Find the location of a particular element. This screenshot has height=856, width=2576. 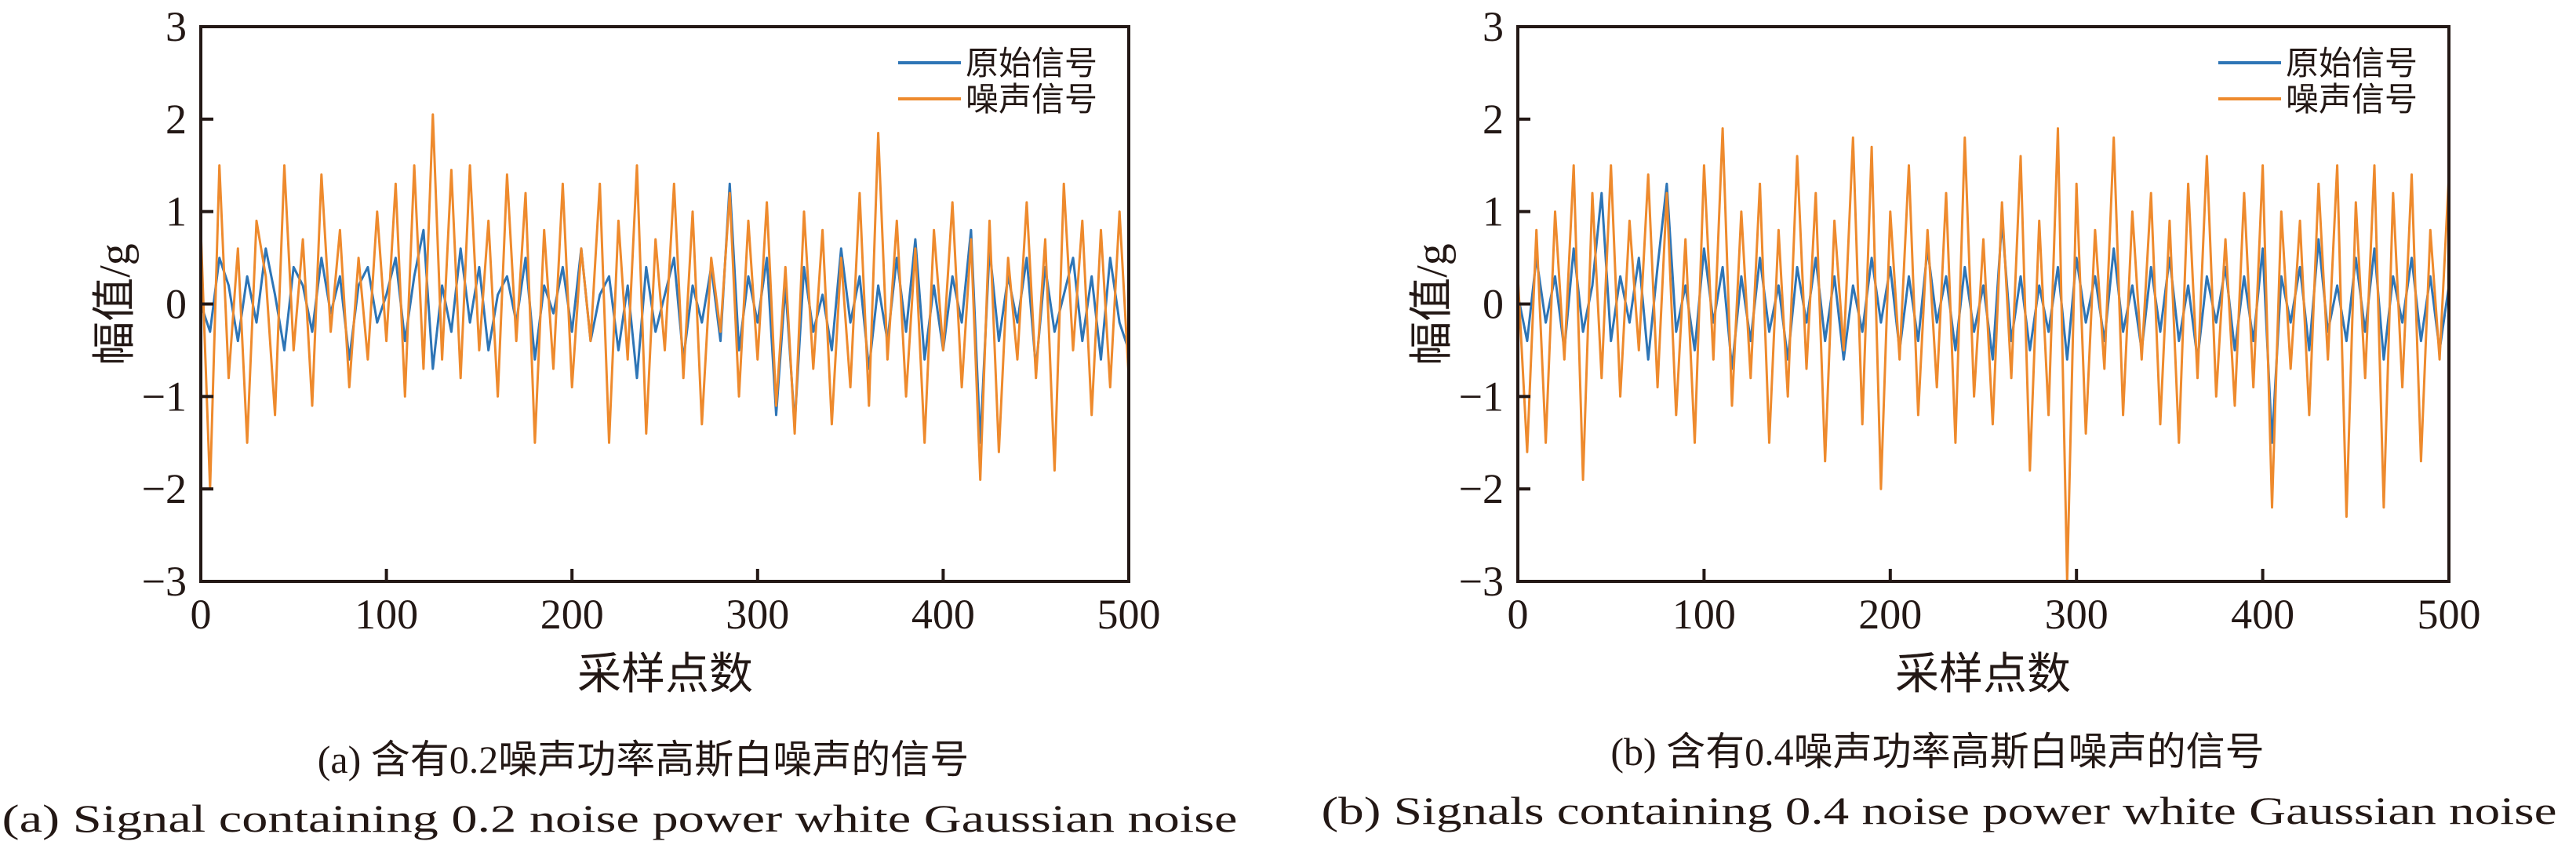

caption-chinese: (b) 含有0.4噪声功率高斯白噪声的信号 is located at coordinates (1937, 752).